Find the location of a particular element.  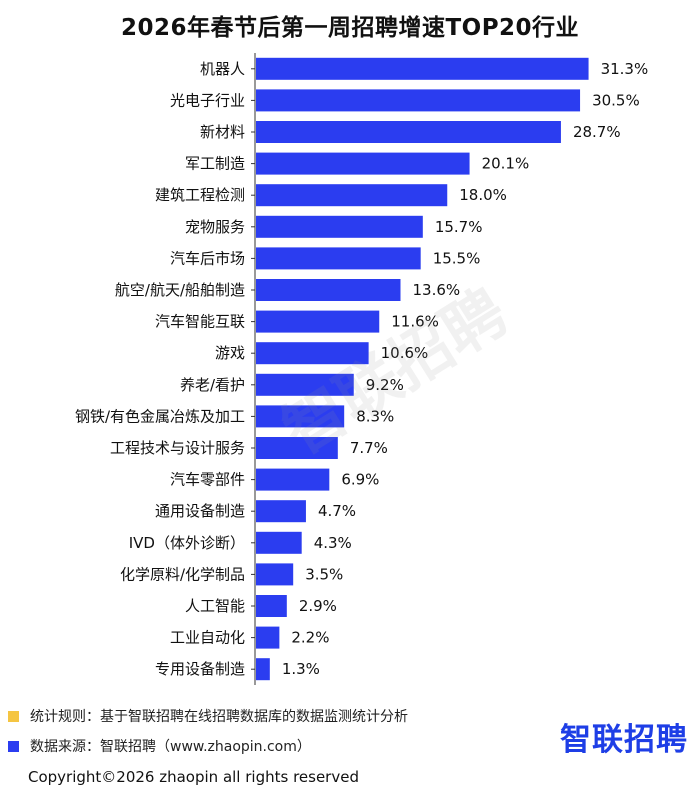

footnote-rule: 统计规则：基于智联招聘在线招聘数据库的数据监测统计分析 is located at coordinates (208, 716).